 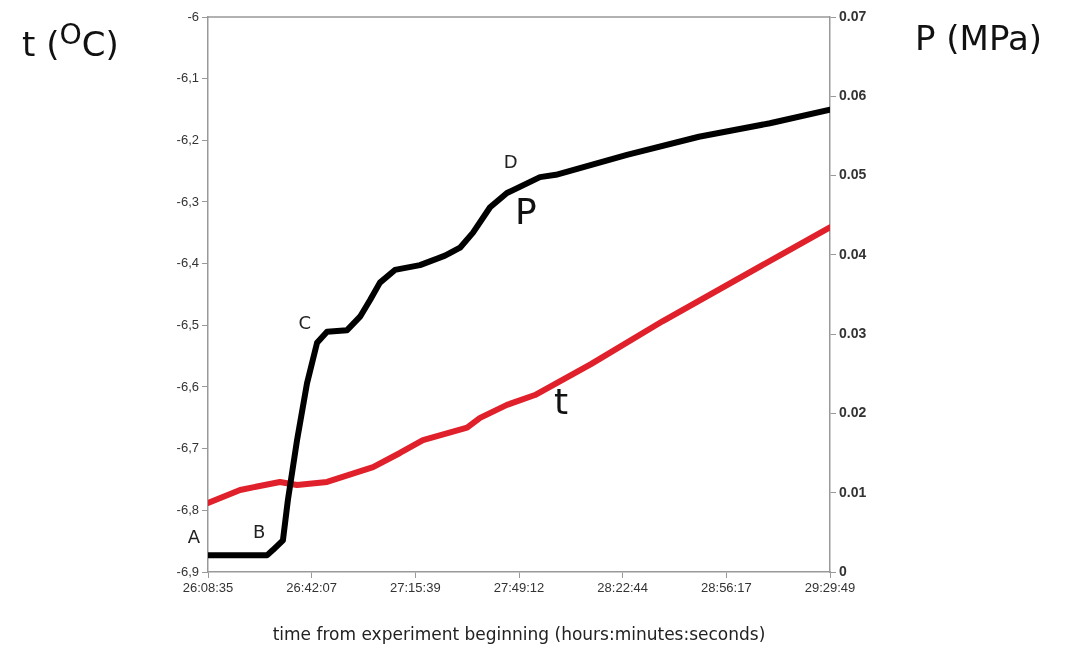 What do you see at coordinates (187, 324) in the screenshot?
I see `y-tick-label: -6,5` at bounding box center [187, 324].